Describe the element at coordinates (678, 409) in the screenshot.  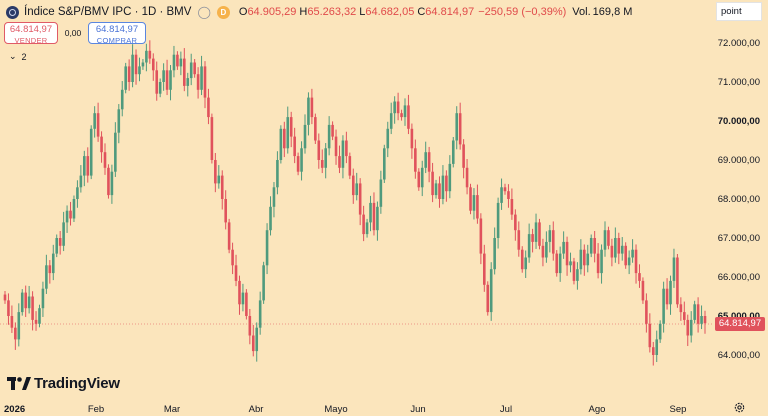
I see `time-tick: Sep` at that location.